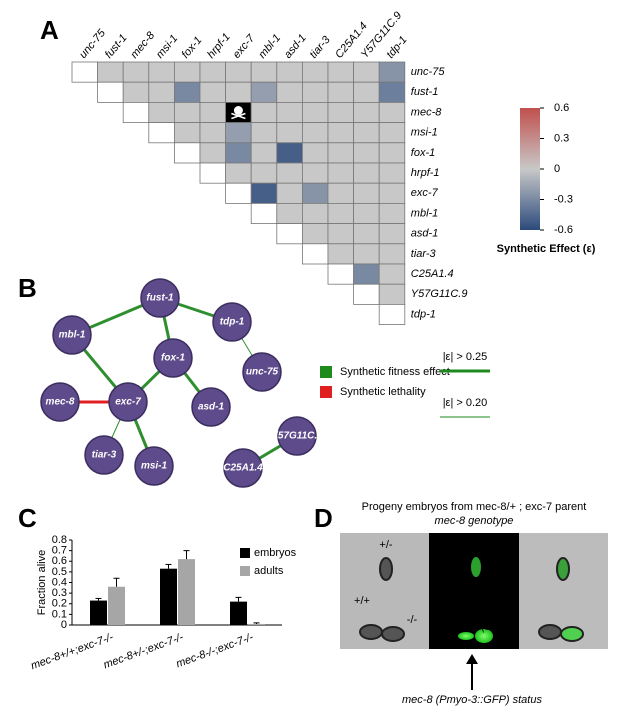 Image resolution: width=617 pixels, height=714 pixels. I want to click on legend-label: embryos, so click(275, 553).